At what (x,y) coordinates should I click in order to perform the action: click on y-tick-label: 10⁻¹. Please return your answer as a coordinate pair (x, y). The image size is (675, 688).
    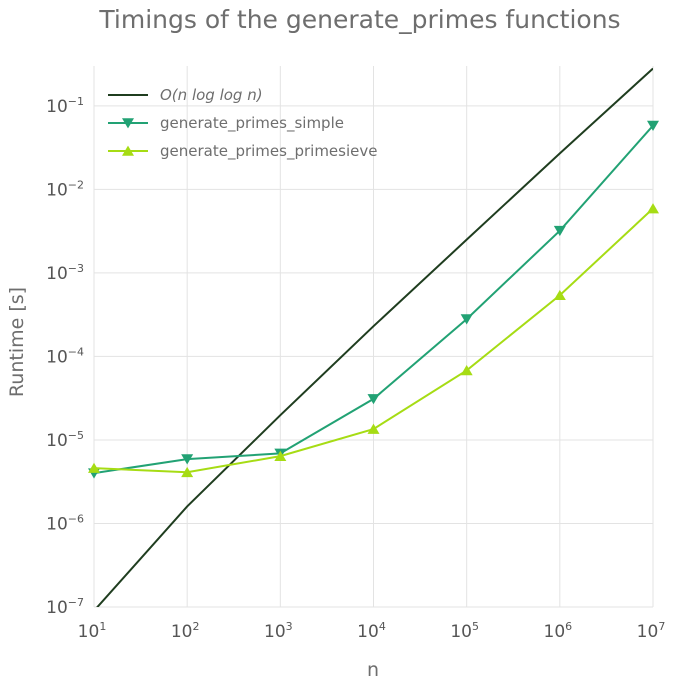
    Looking at the image, I should click on (65, 106).